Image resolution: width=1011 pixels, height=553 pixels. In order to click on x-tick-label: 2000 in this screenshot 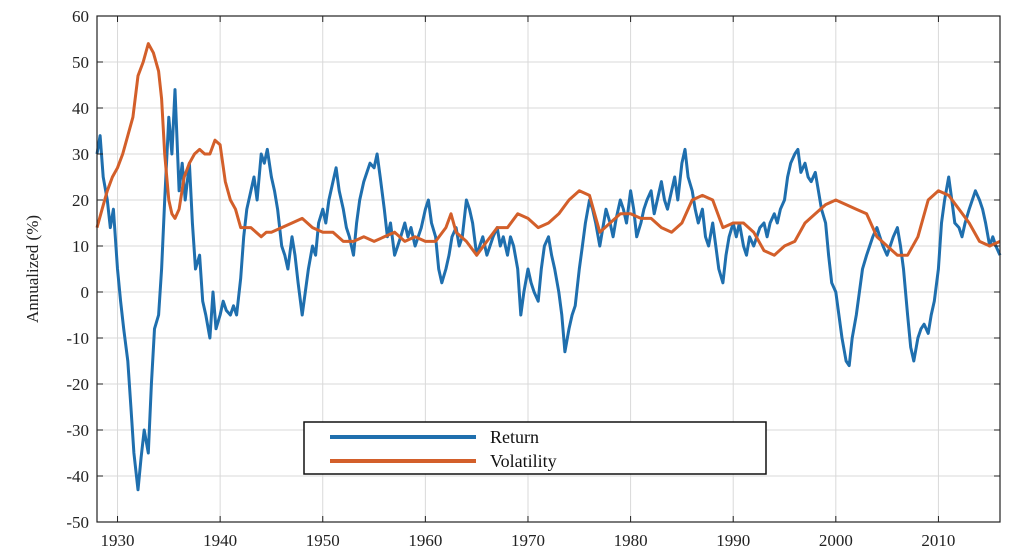, I will do `click(836, 540)`.